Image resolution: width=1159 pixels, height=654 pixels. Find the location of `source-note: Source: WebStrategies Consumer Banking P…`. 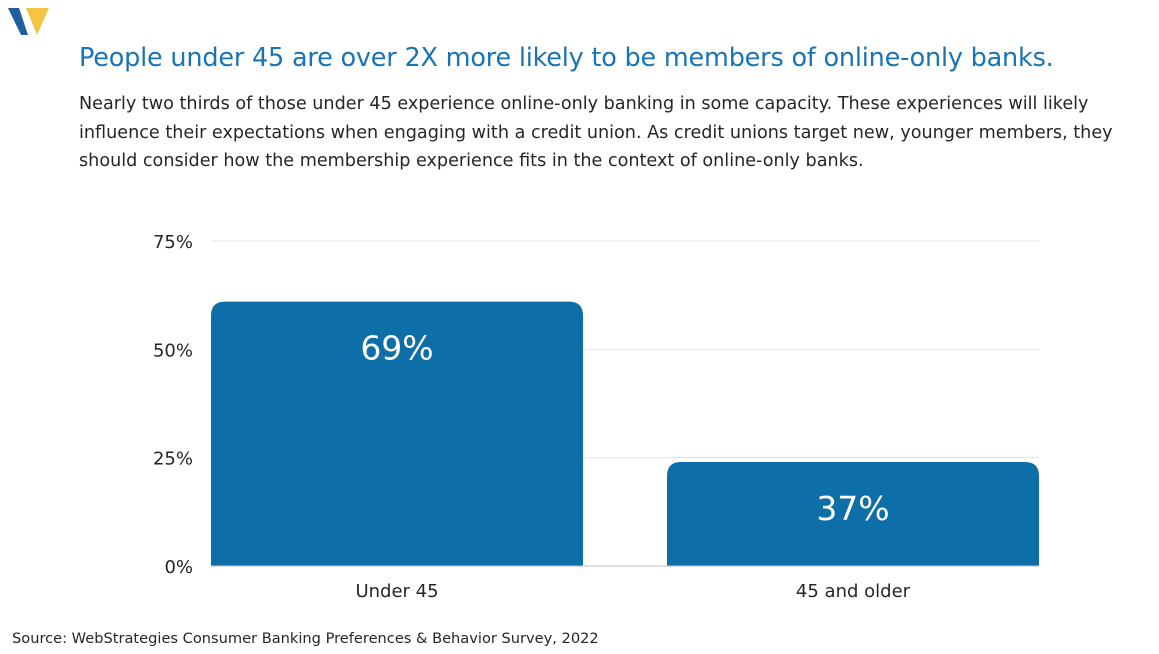

source-note: Source: WebStrategies Consumer Banking P… is located at coordinates (305, 638).